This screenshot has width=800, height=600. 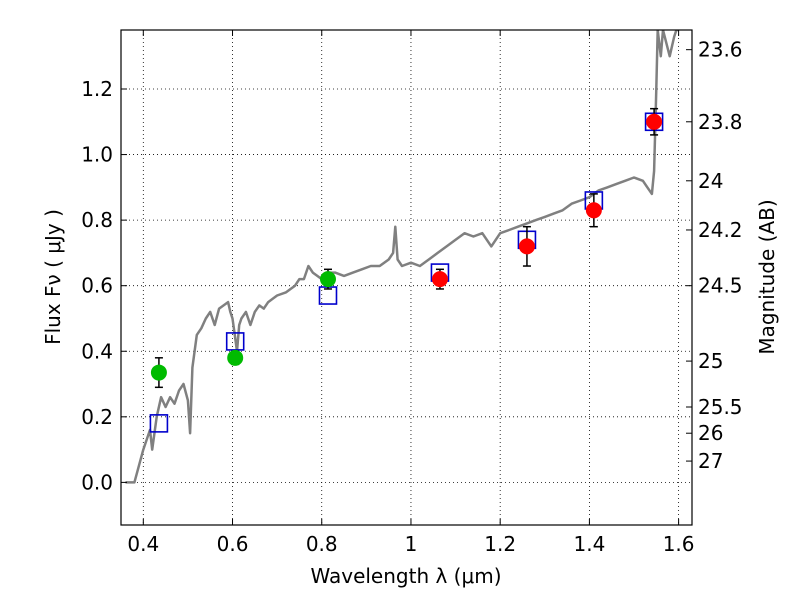 What do you see at coordinates (710, 433) in the screenshot?
I see `right-tick-label: 26` at bounding box center [710, 433].